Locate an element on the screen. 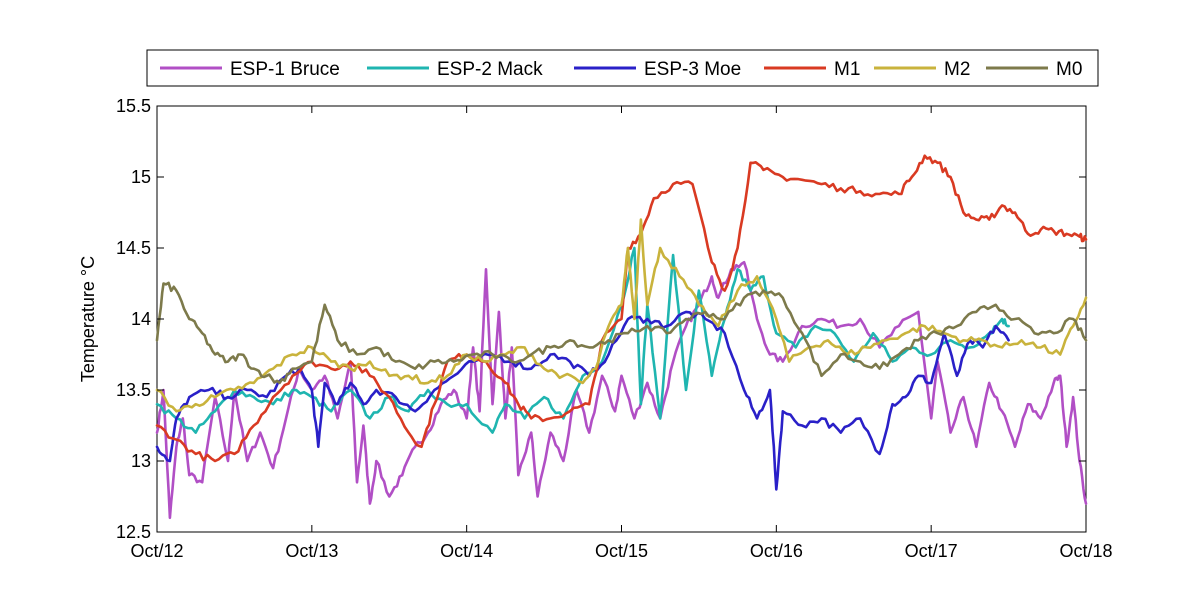 The image size is (1200, 600). legend: ESP-1 Bruce ESP-2 Mack ESP-3 Moe M1 M2 M0 is located at coordinates (622, 68).